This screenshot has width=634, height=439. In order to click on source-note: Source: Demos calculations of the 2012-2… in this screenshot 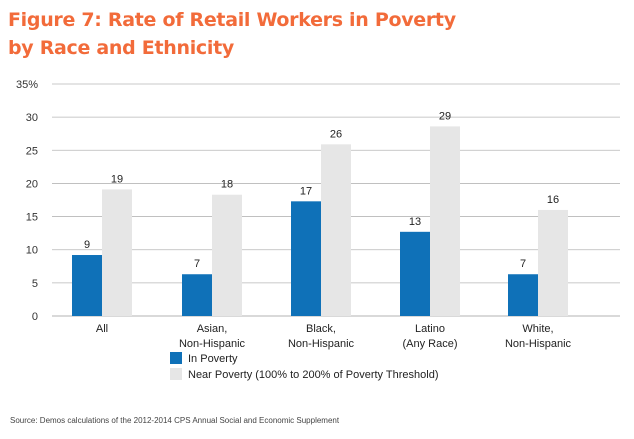, I will do `click(175, 420)`.